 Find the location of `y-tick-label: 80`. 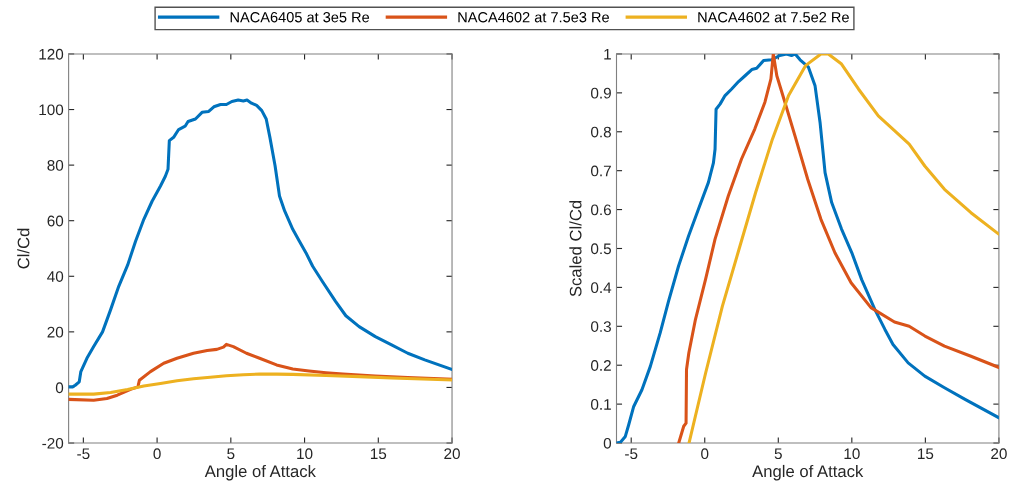

y-tick-label: 80 is located at coordinates (55, 165).